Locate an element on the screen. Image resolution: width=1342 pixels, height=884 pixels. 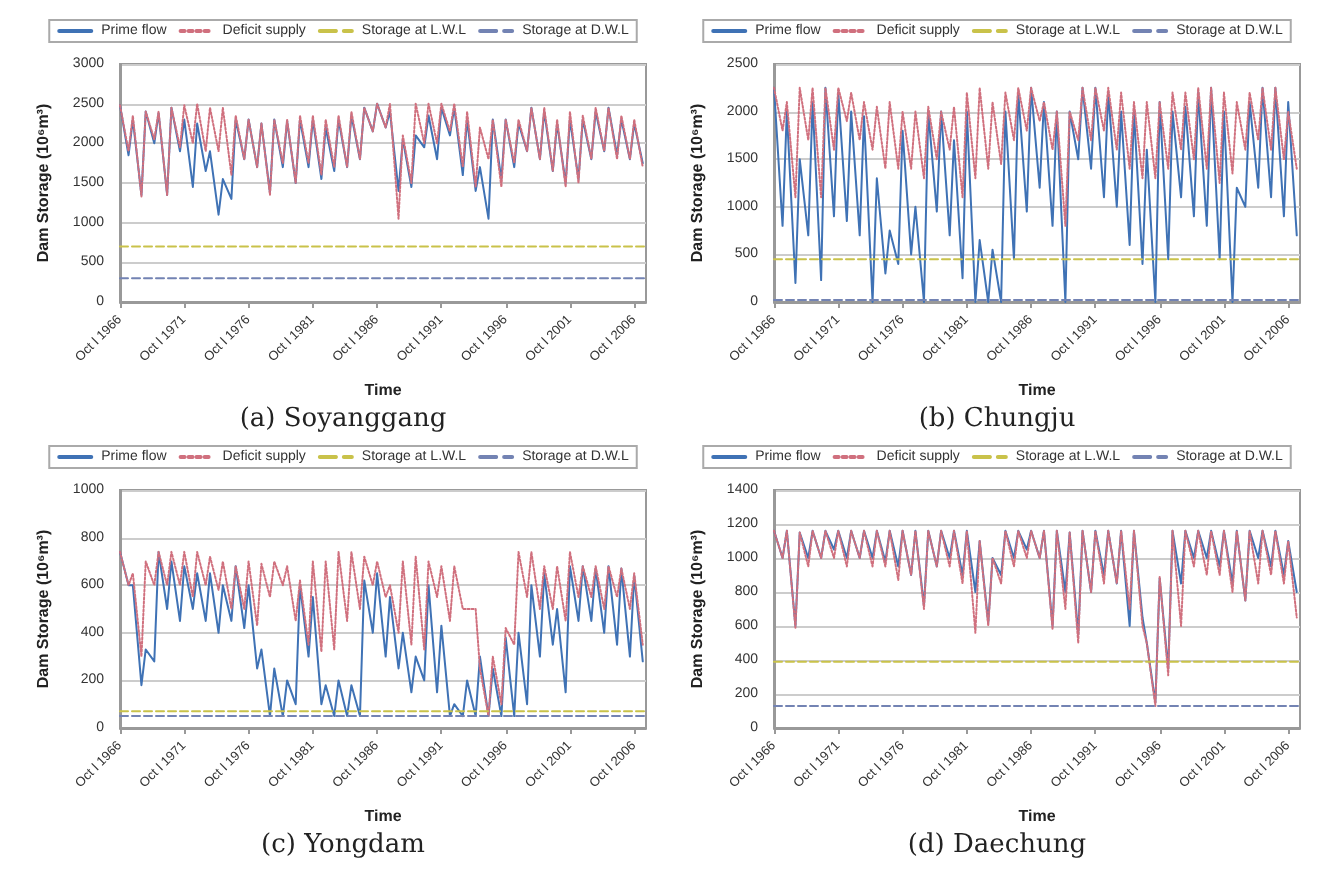
text: (b) Chungju is located at coordinates (997, 419).